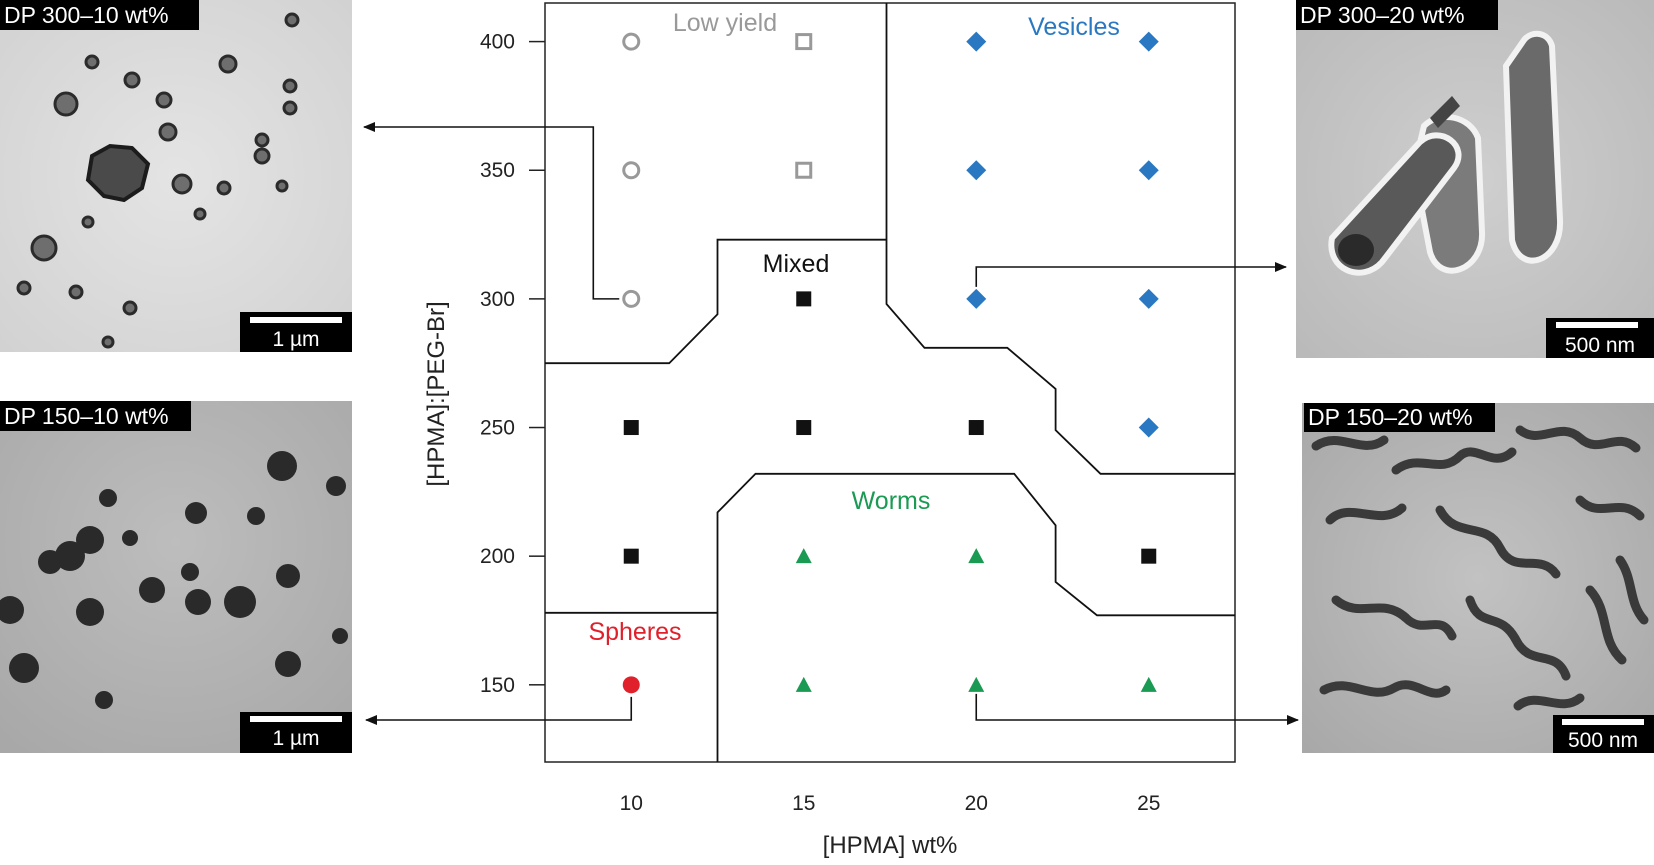 The image size is (1654, 865). Describe the element at coordinates (497, 685) in the screenshot. I see `y-tick-label: 150` at that location.